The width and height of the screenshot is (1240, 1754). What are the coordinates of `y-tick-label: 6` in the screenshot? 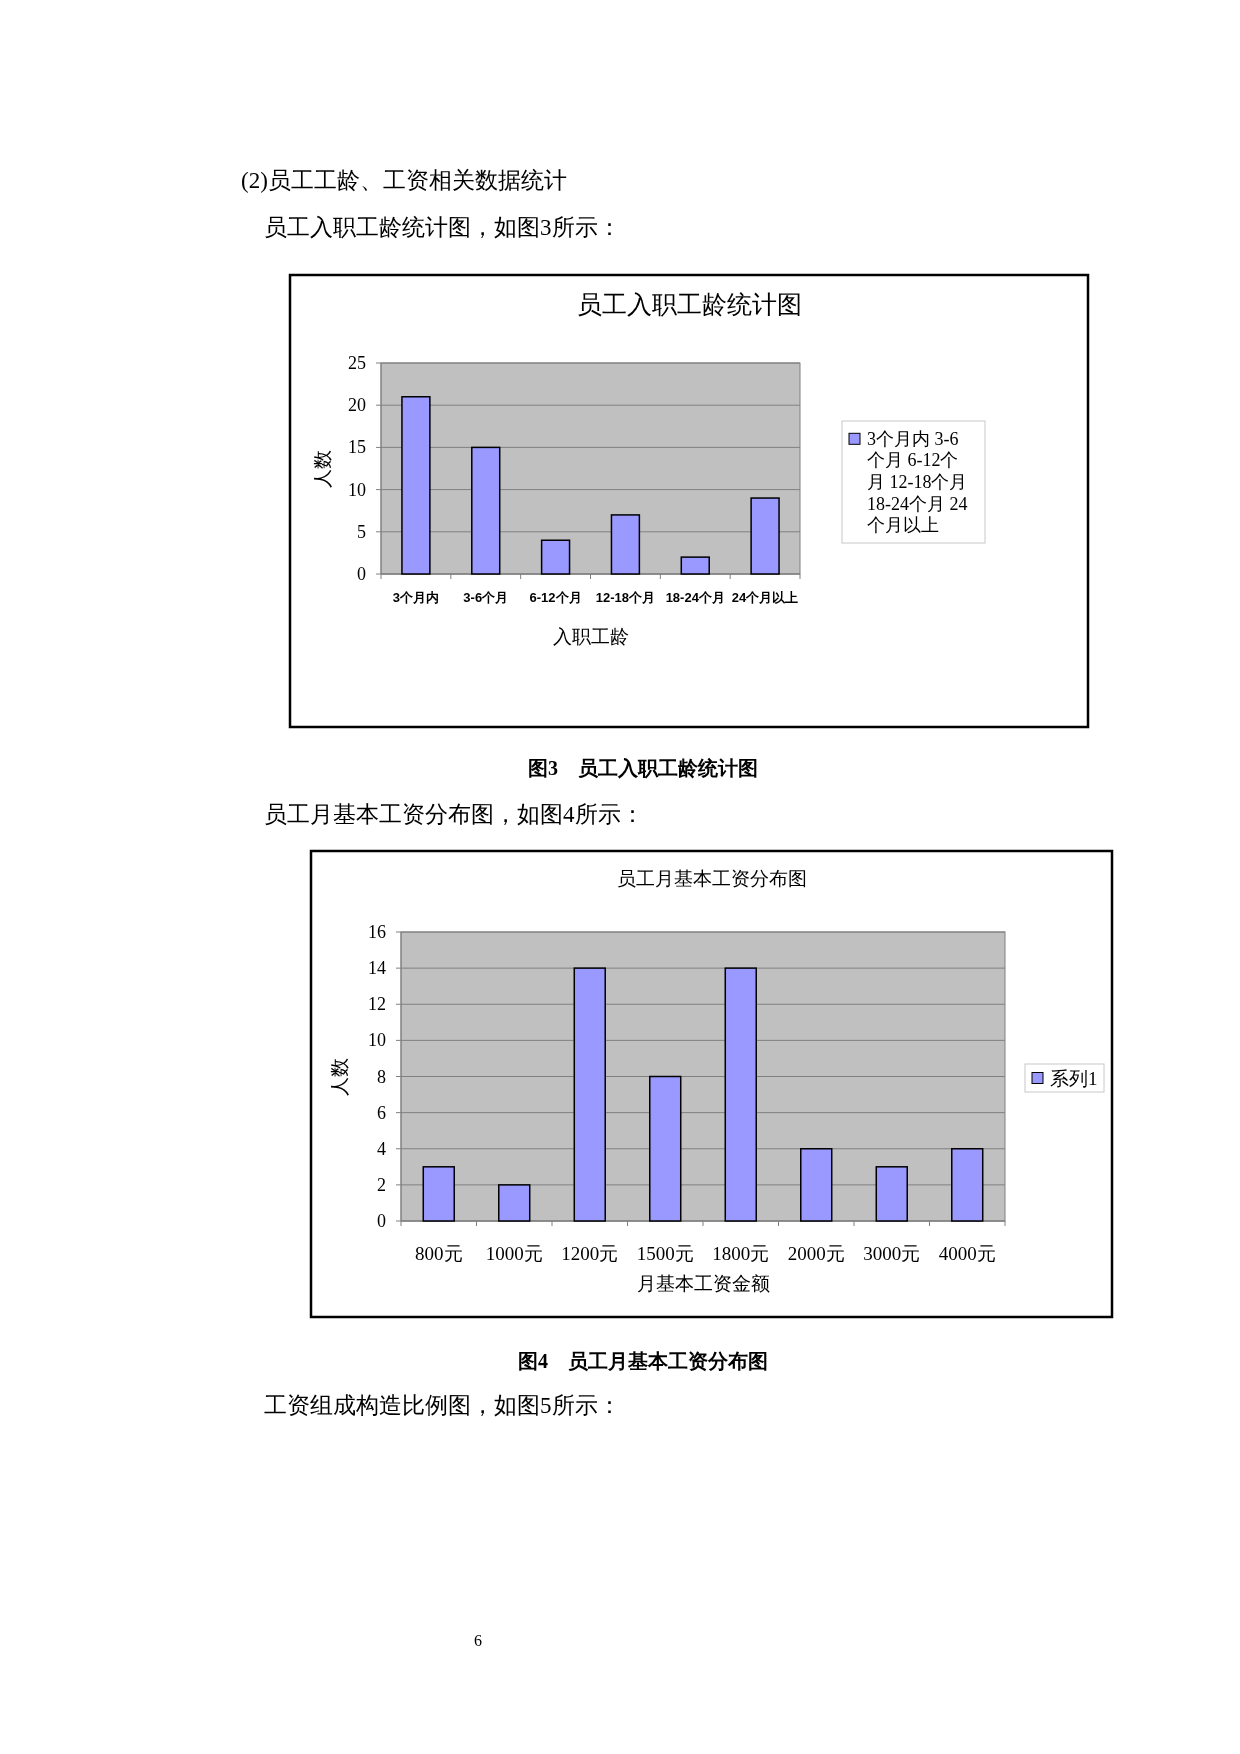 It's located at (381, 1112).